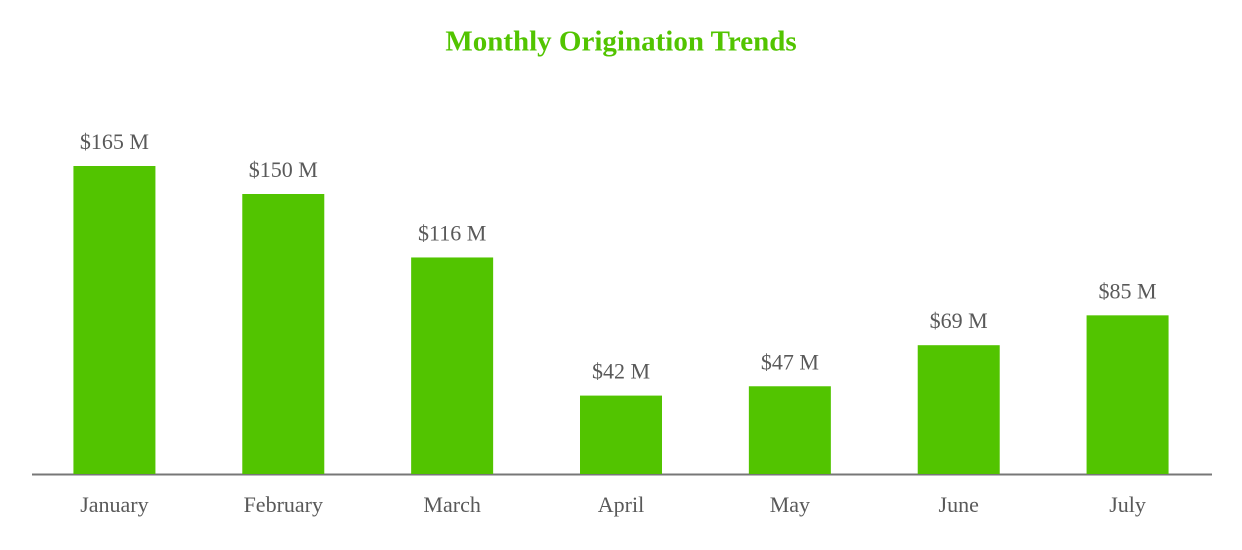  I want to click on value-label: $150 M, so click(283, 169).